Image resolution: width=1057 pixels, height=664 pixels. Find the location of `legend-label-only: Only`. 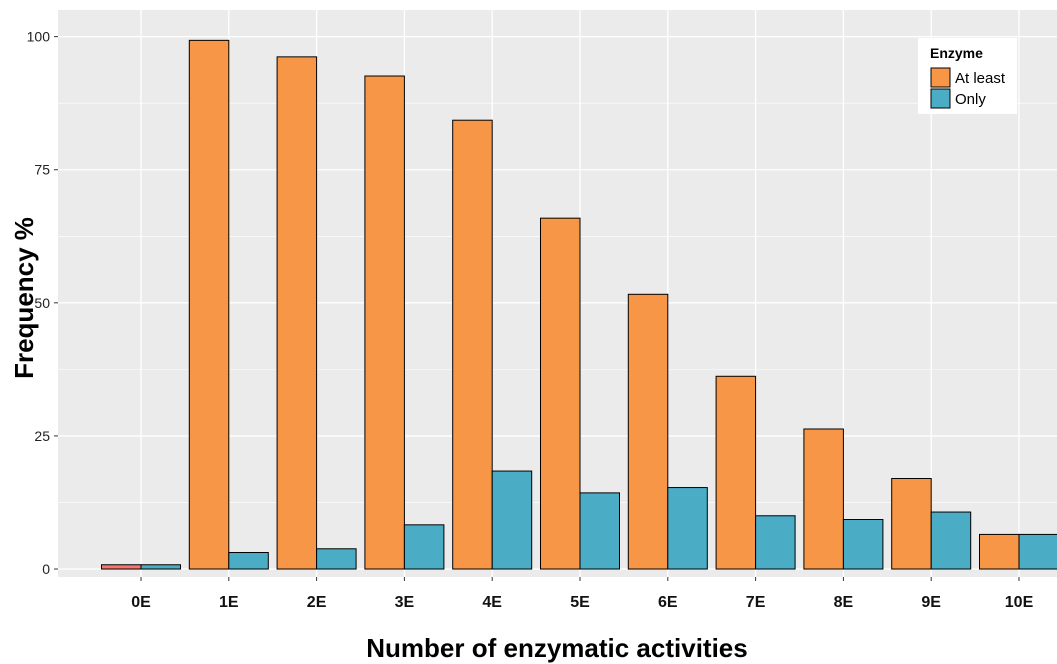

legend-label-only: Only is located at coordinates (970, 99).